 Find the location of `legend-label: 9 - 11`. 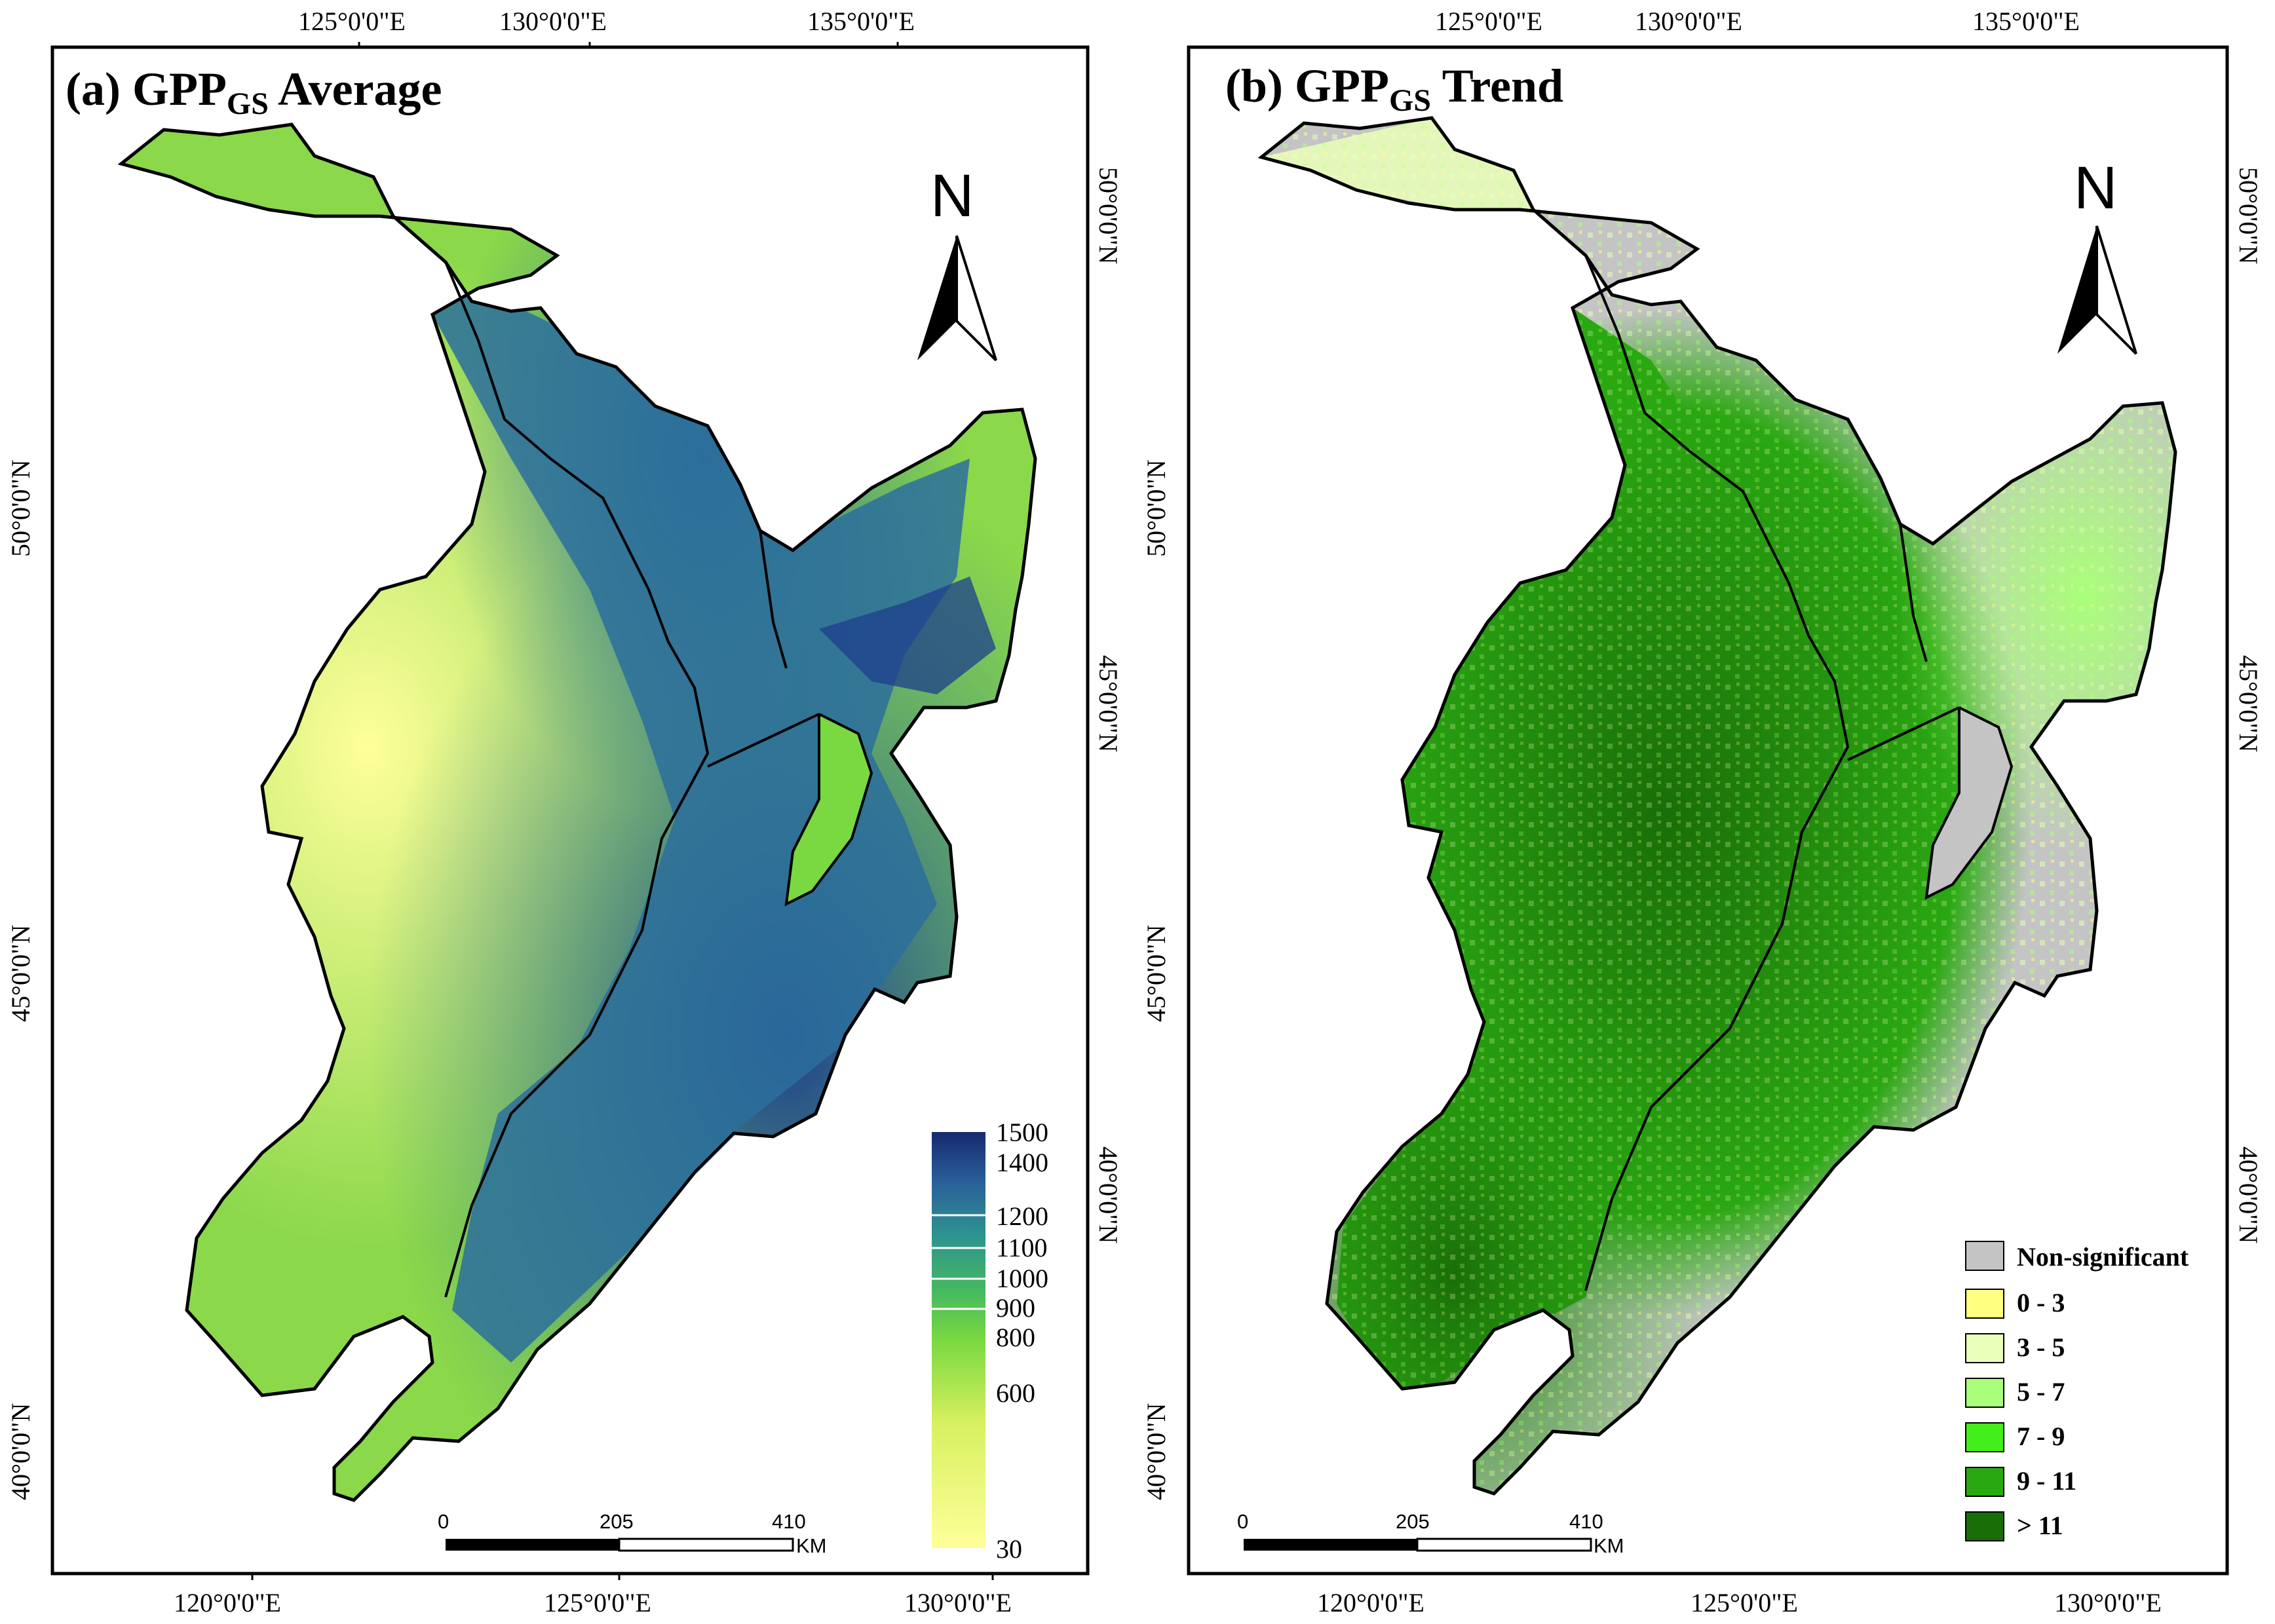

legend-label: 9 - 11 is located at coordinates (2046, 1481).